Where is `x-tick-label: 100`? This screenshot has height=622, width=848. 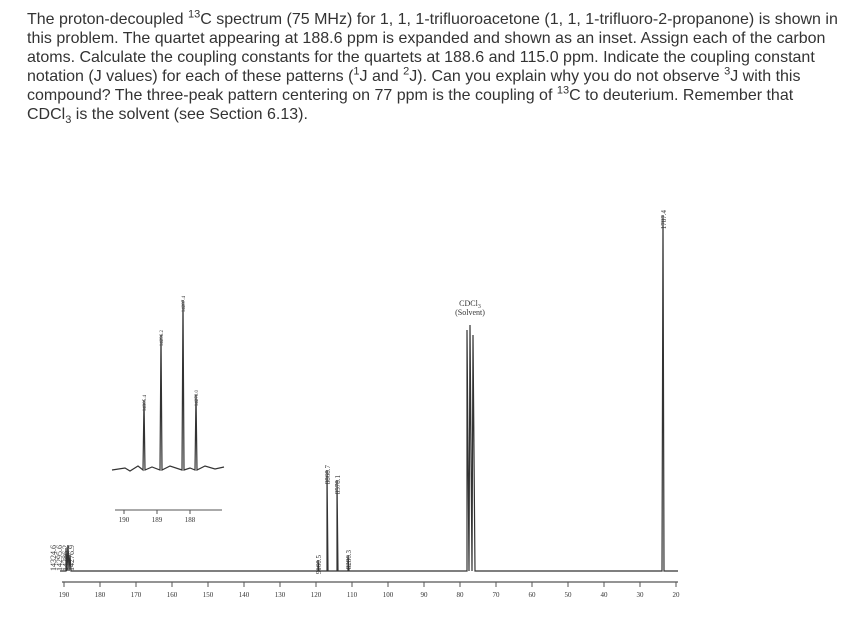
x-tick-label: 100 is located at coordinates (388, 595).